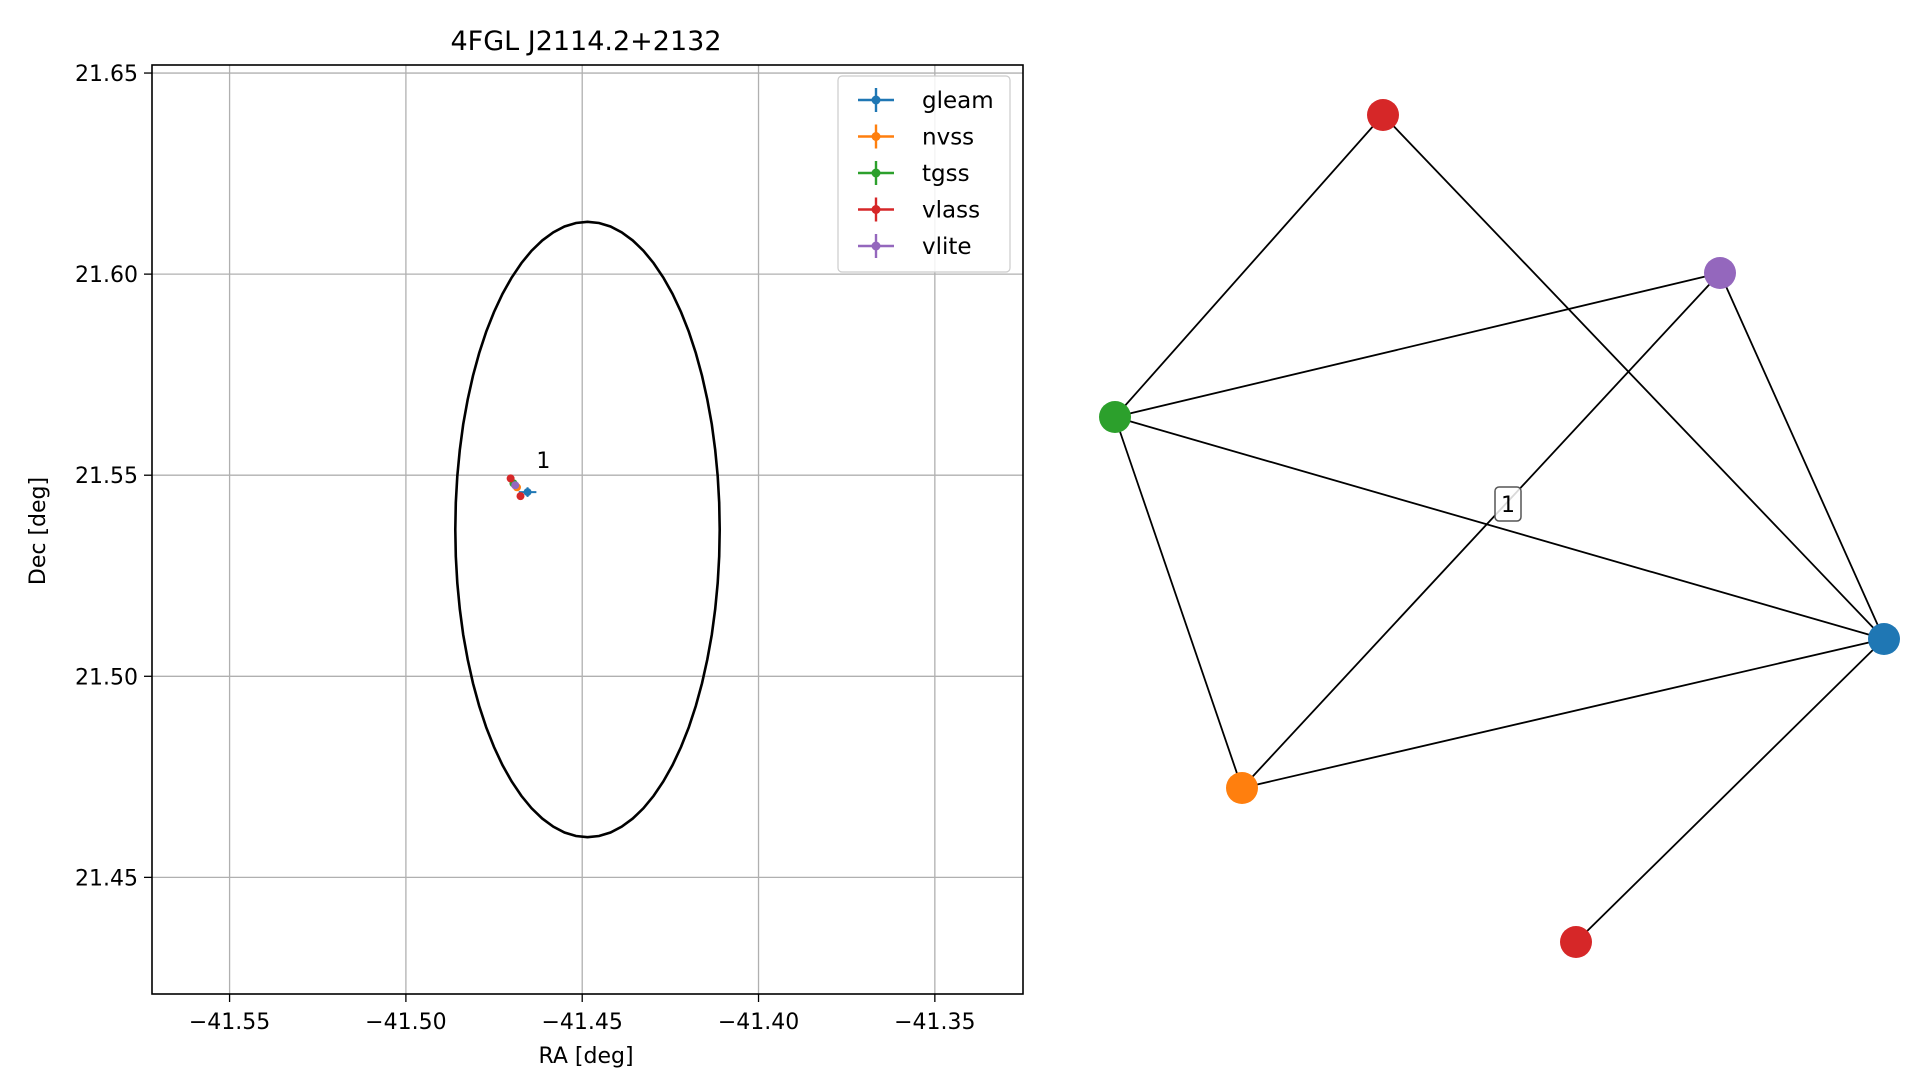 This screenshot has height=1080, width=1919. Describe the element at coordinates (106, 476) in the screenshot. I see `y-tick-label: 21.55` at that location.